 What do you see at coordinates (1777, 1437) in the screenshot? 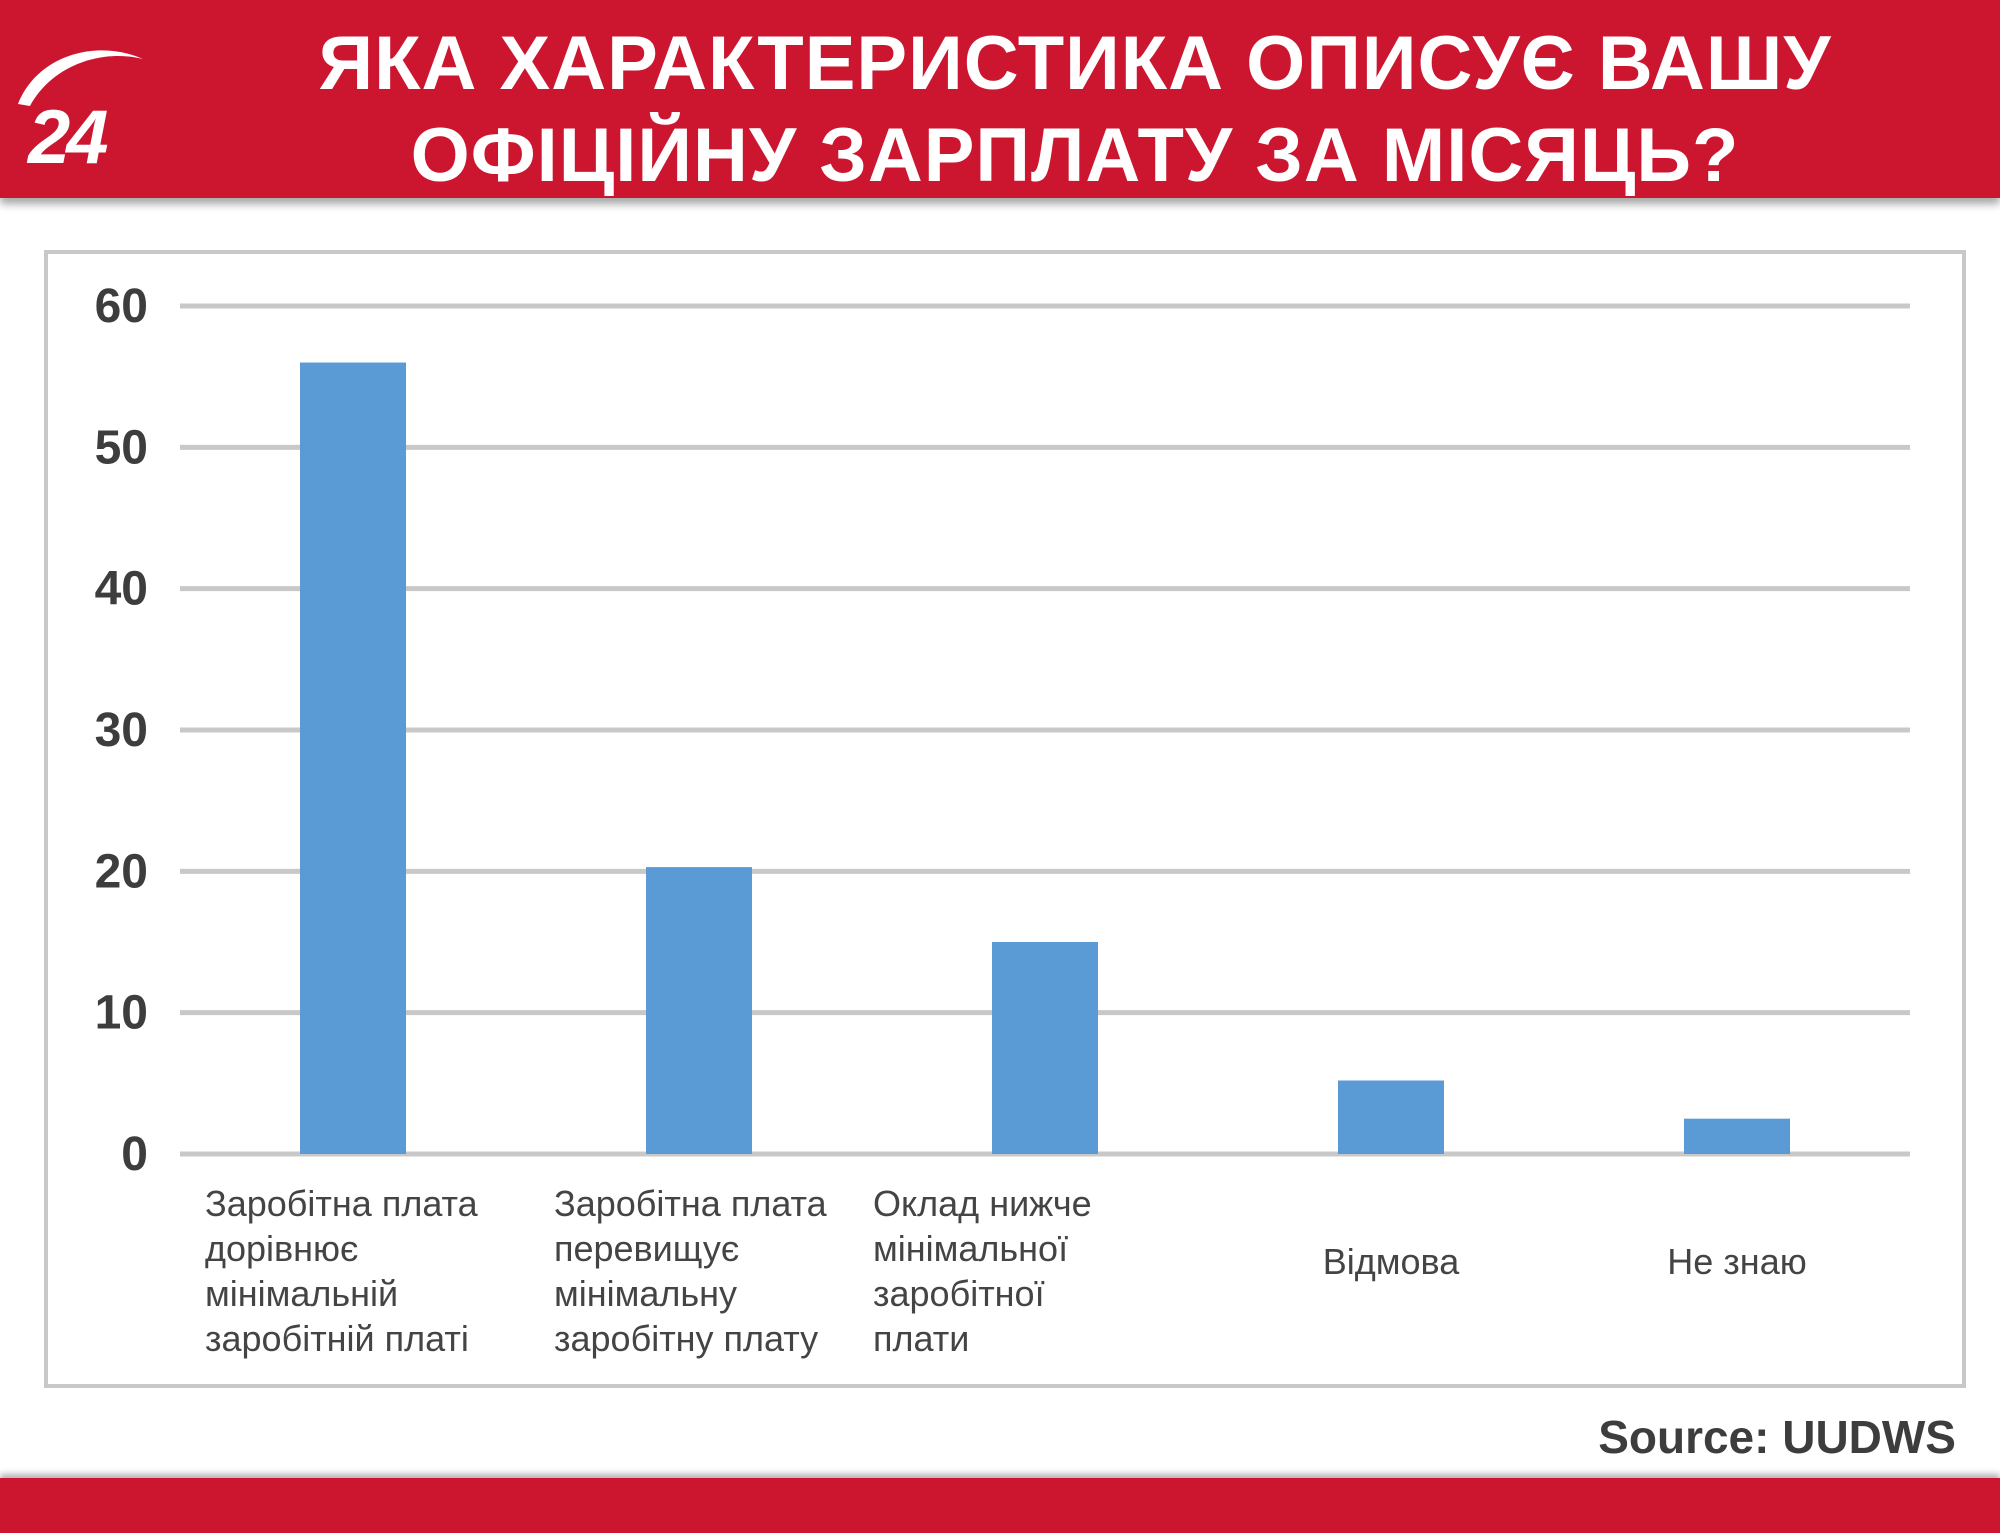
I see `source-label: Source: UUDWS` at bounding box center [1777, 1437].